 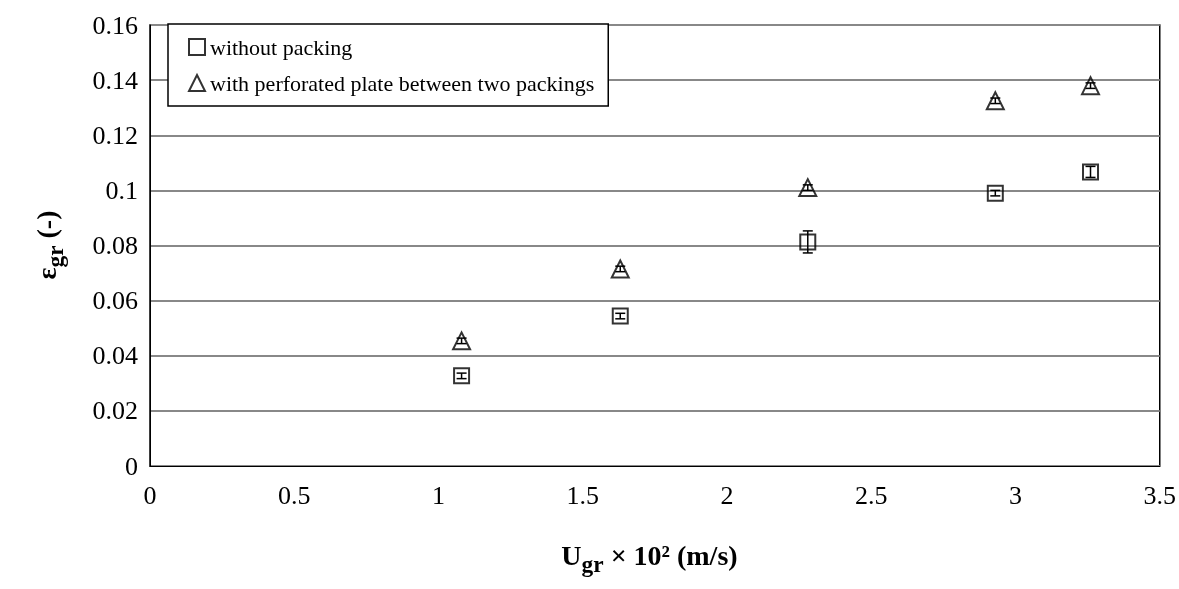 What do you see at coordinates (294, 495) in the screenshot?
I see `x-tick-label: 0.5` at bounding box center [294, 495].